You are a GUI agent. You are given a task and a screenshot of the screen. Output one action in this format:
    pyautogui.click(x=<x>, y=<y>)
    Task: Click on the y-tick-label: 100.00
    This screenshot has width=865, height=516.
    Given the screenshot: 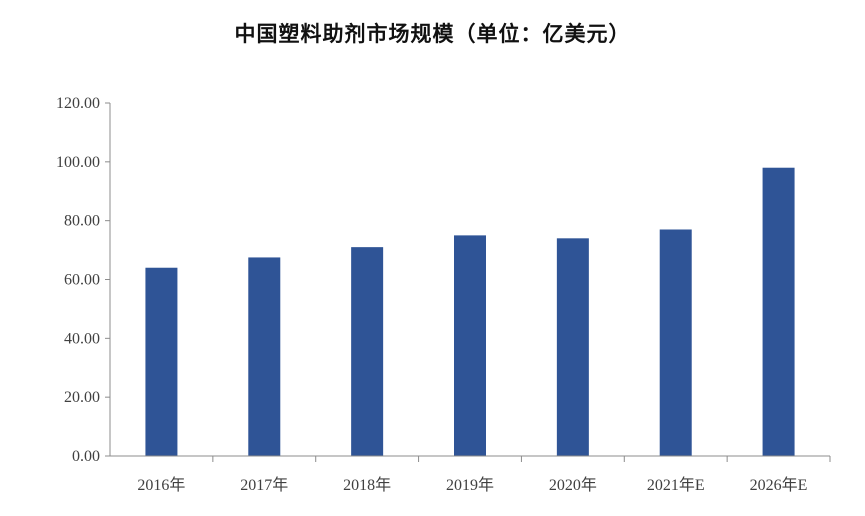 What is the action you would take?
    pyautogui.click(x=78, y=162)
    